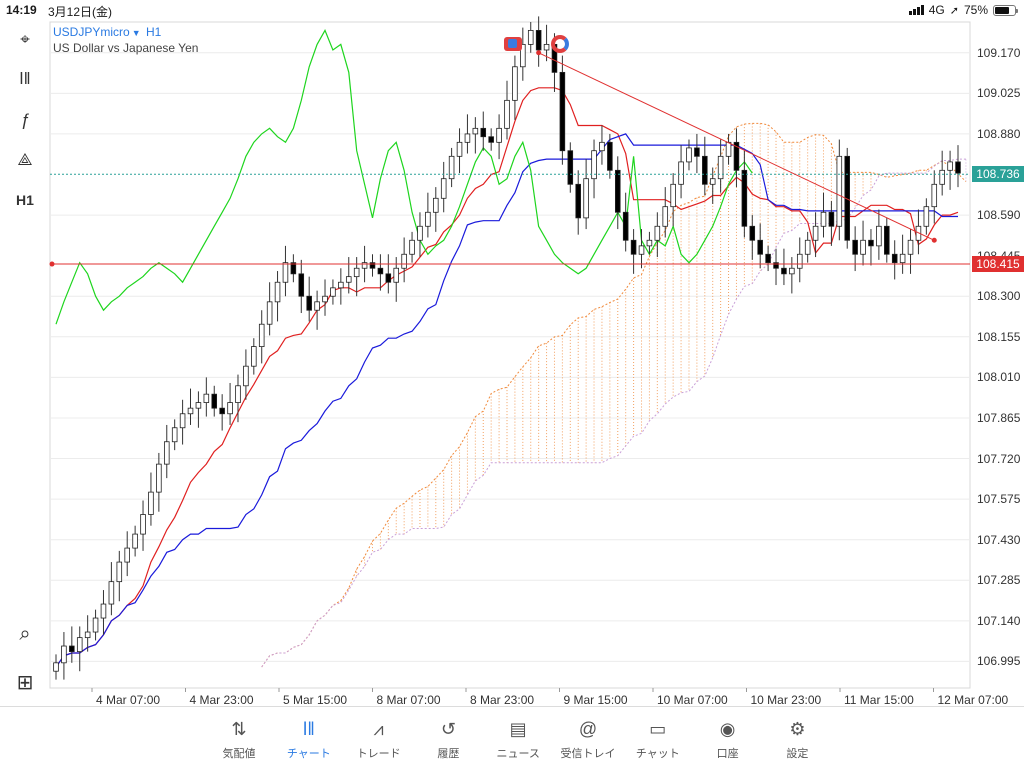  Describe the element at coordinates (539, 53) in the screenshot. I see `trend-line-anchor` at that location.